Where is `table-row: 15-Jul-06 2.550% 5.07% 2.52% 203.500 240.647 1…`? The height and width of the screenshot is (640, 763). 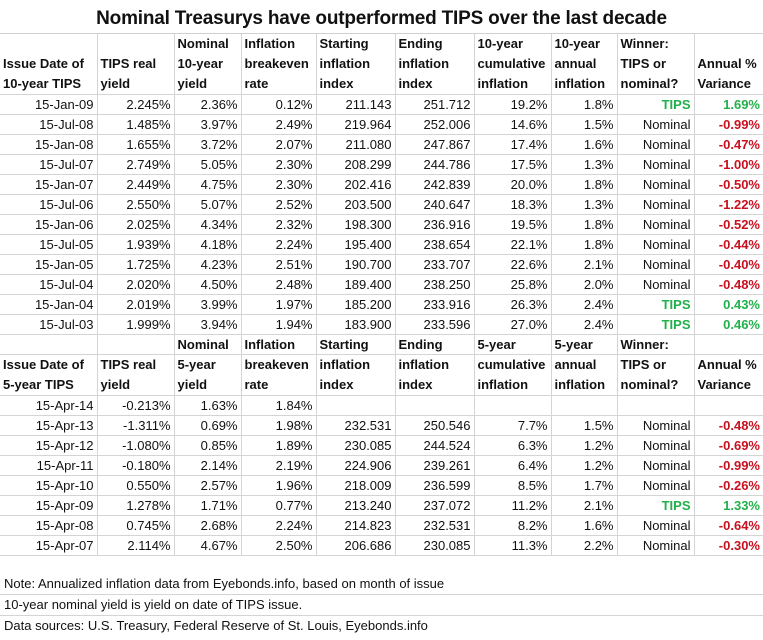 table-row: 15-Jul-06 2.550% 5.07% 2.52% 203.500 240.647 1… is located at coordinates (381, 204).